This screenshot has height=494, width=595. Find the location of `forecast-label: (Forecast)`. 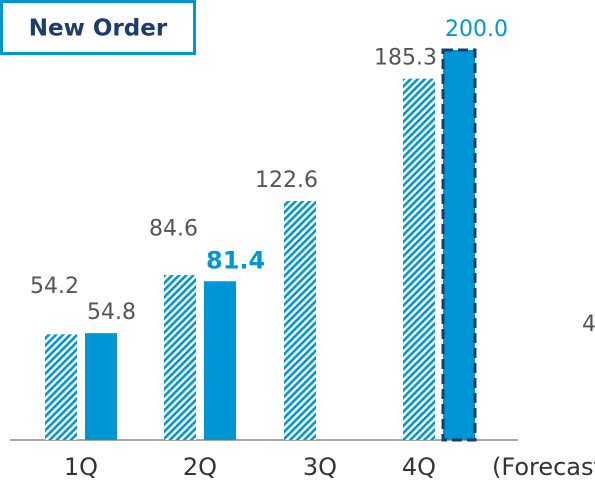

forecast-label: (Forecast) is located at coordinates (543, 467).